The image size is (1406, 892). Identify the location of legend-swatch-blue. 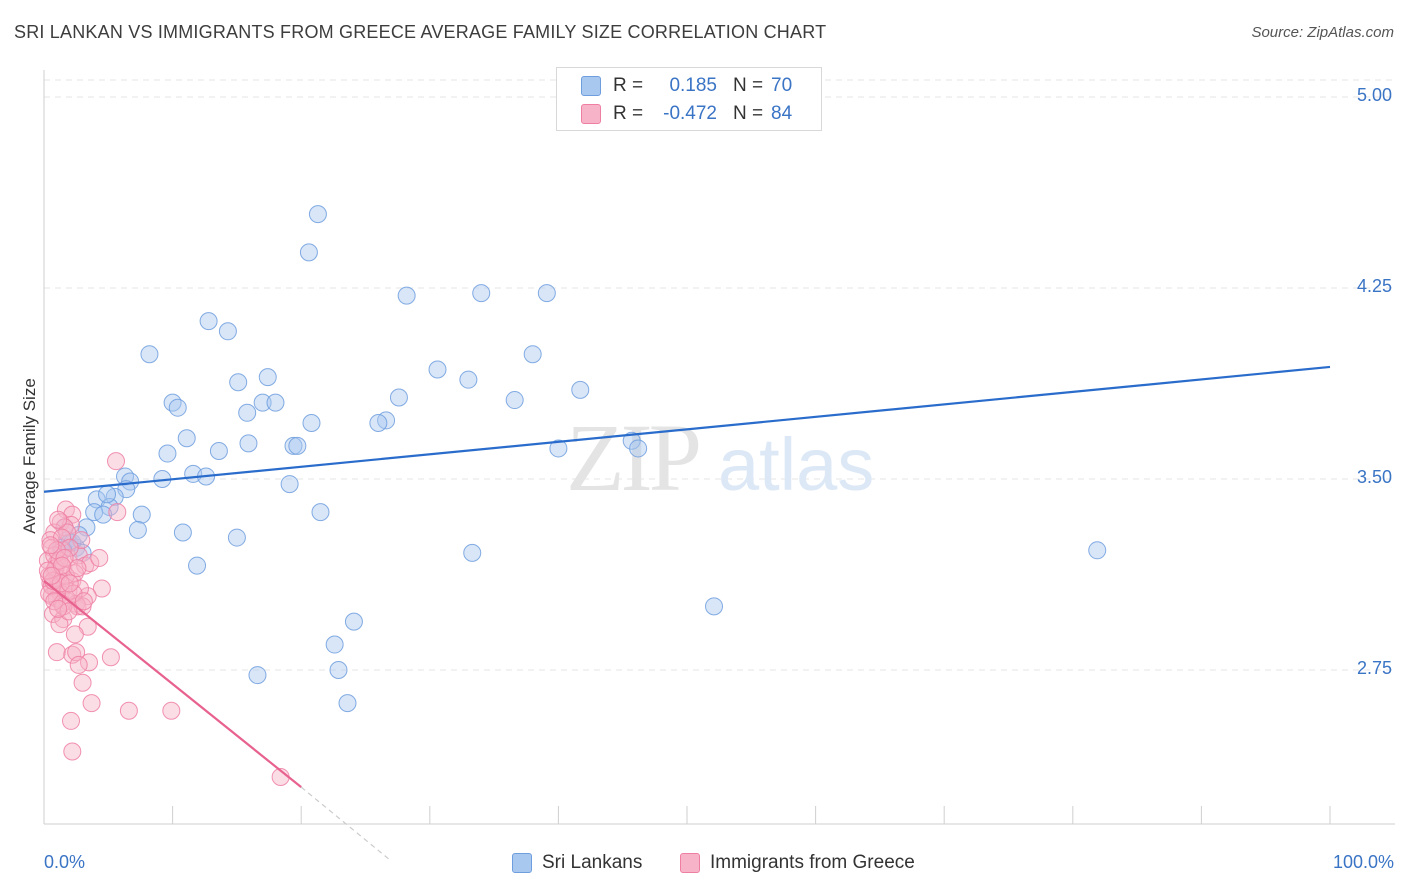
(522, 863).